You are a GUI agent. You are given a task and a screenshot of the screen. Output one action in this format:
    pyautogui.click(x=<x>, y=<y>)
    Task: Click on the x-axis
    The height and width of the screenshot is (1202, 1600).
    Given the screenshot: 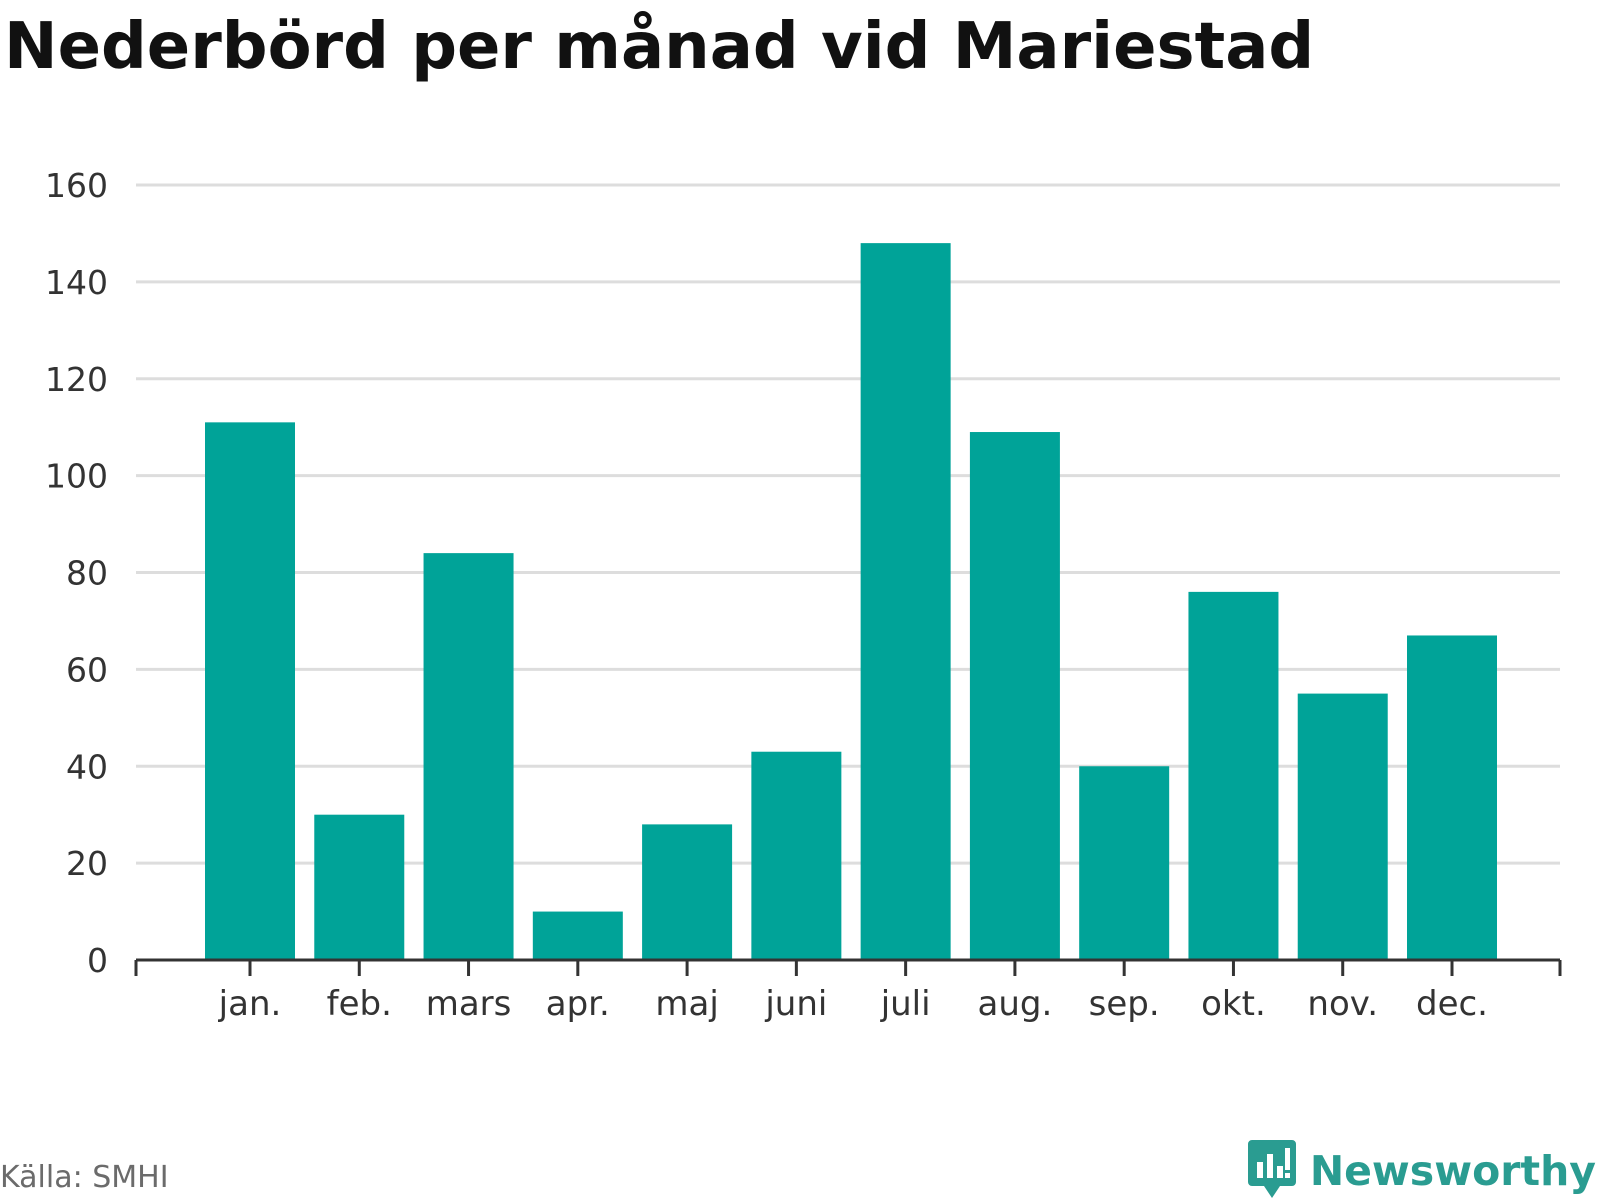 What is the action you would take?
    pyautogui.click(x=848, y=967)
    